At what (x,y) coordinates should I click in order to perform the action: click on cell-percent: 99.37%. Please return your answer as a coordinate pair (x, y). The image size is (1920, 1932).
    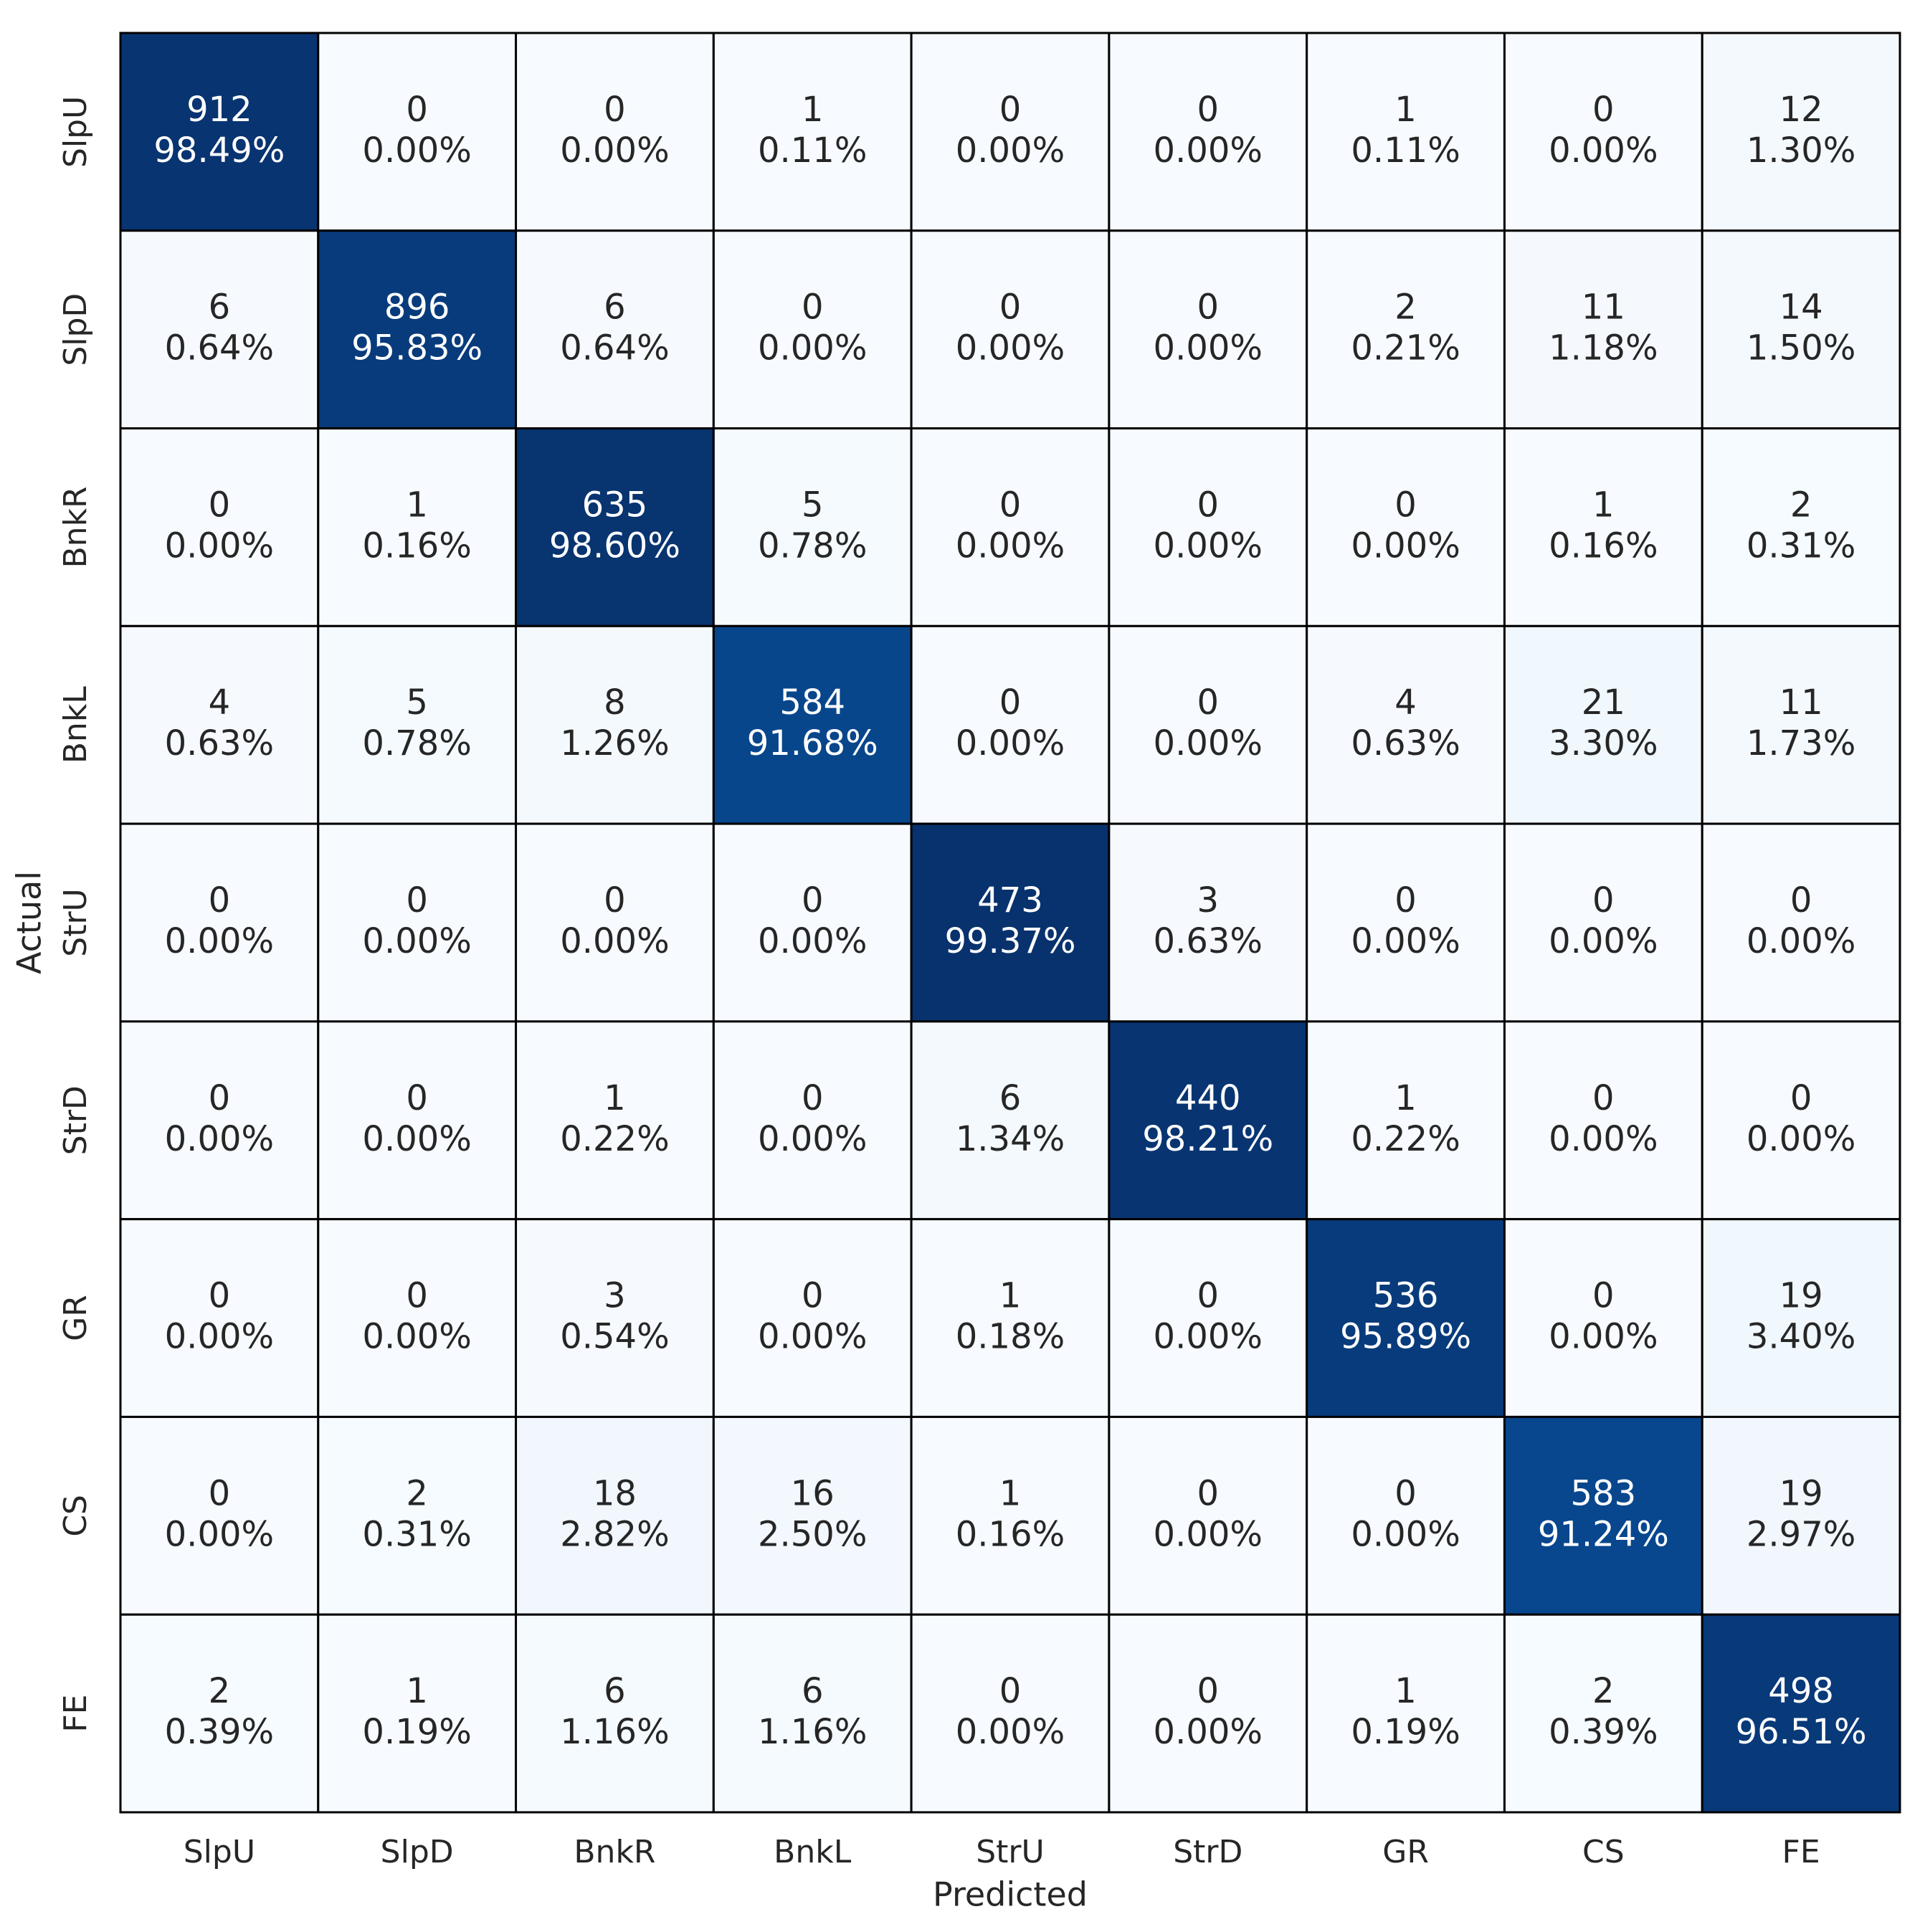
    Looking at the image, I should click on (1009, 941).